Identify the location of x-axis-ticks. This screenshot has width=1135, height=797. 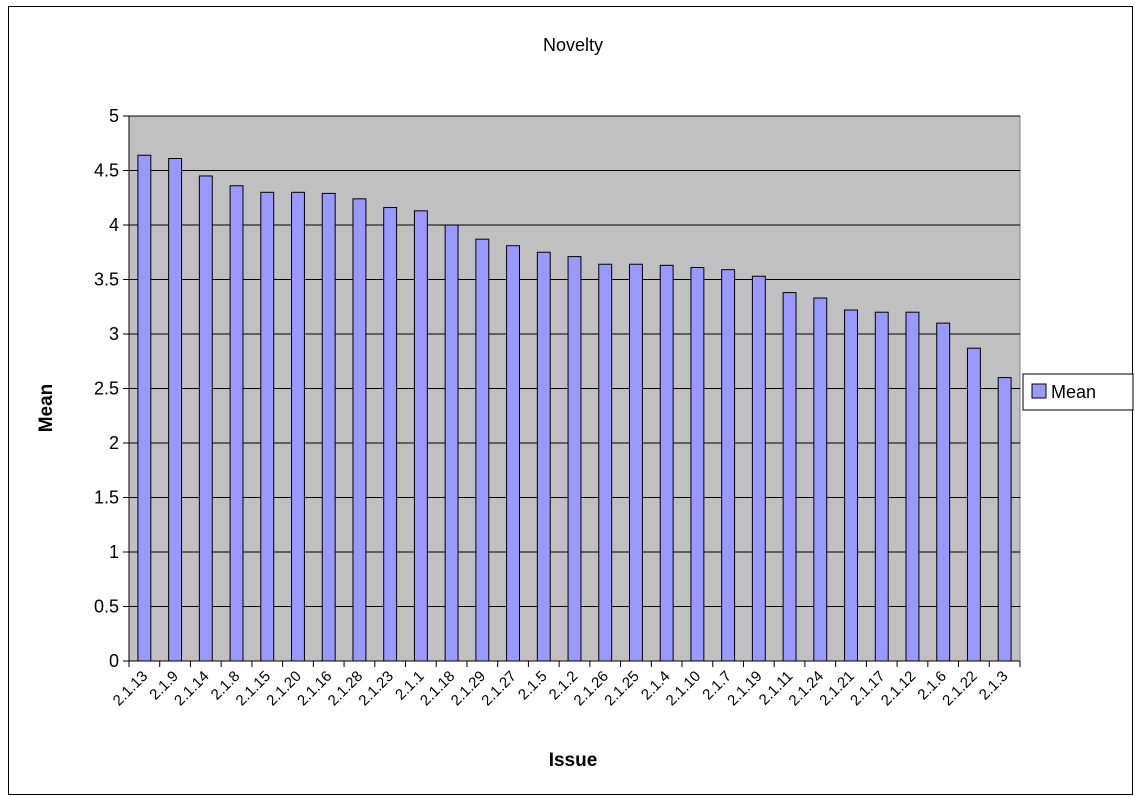
(574, 664).